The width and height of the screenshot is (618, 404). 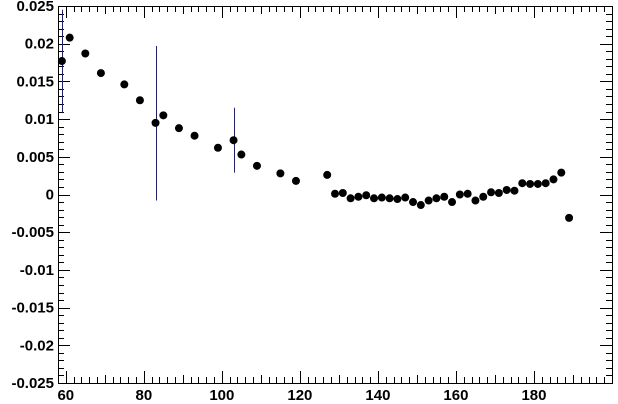 What do you see at coordinates (39, 44) in the screenshot?
I see `y-tick-label: 0.02` at bounding box center [39, 44].